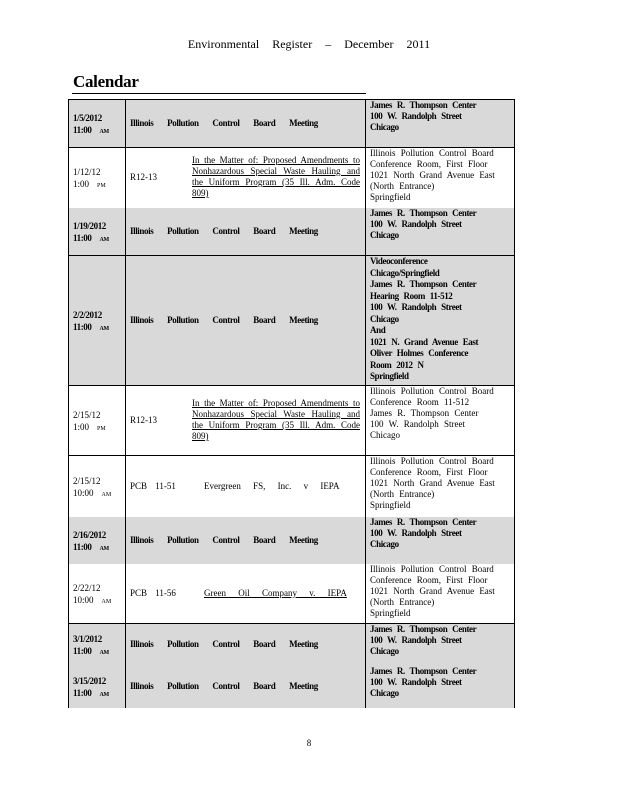  Describe the element at coordinates (397, 364) in the screenshot. I see `location-line: Room 2012 N` at that location.